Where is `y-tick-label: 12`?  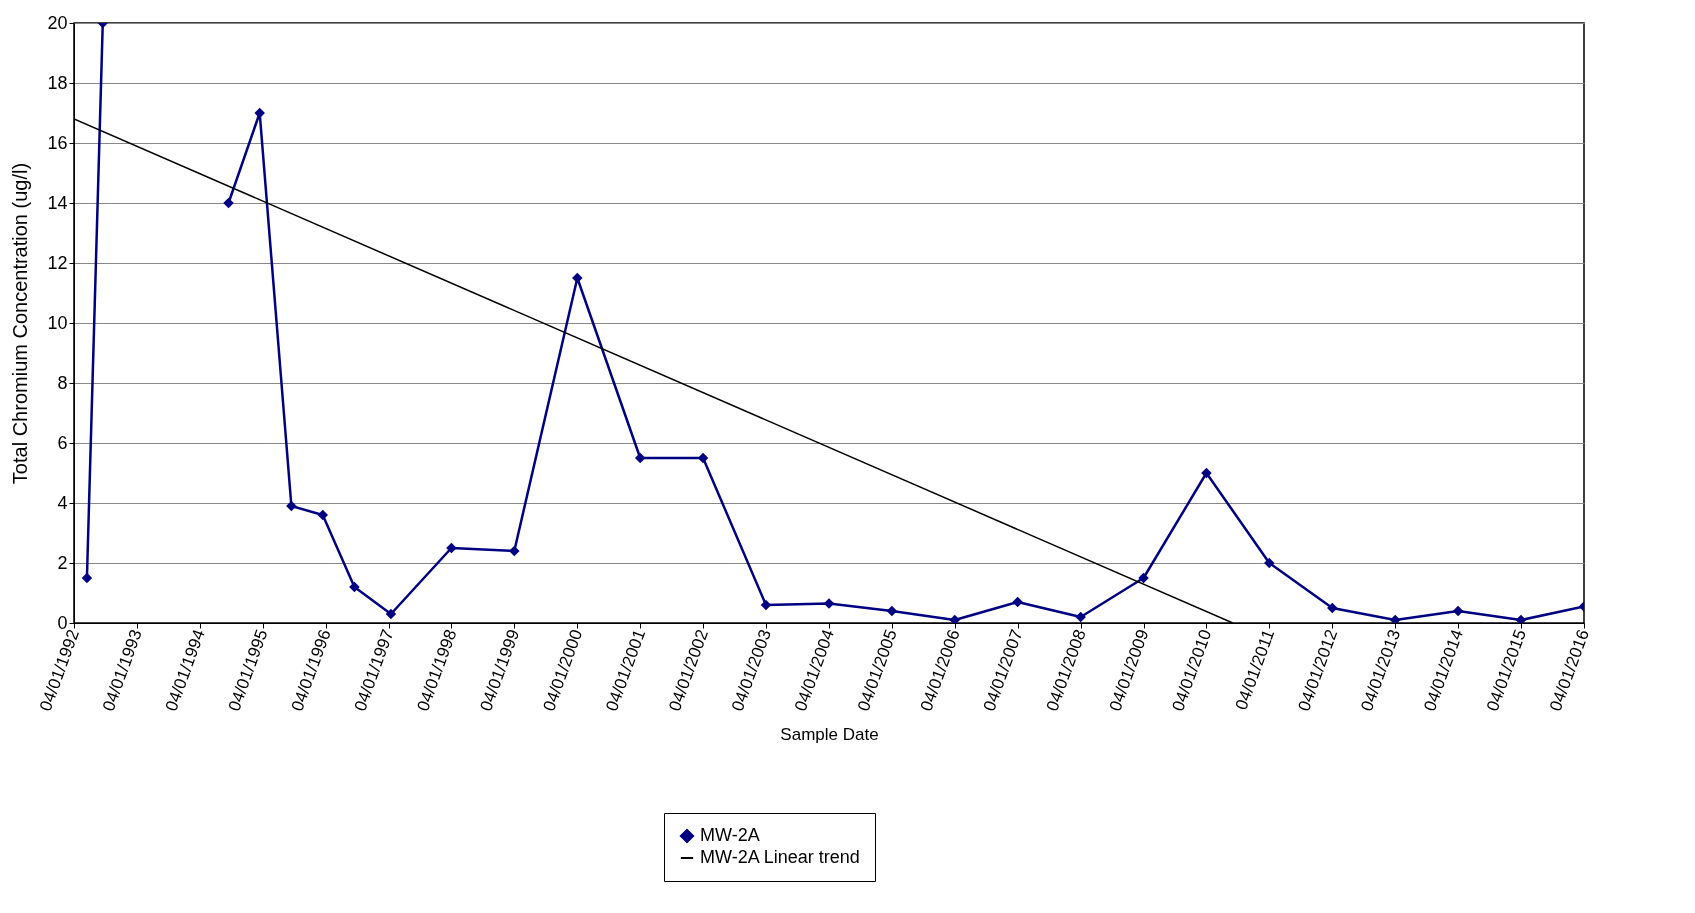
y-tick-label: 12 is located at coordinates (57, 262).